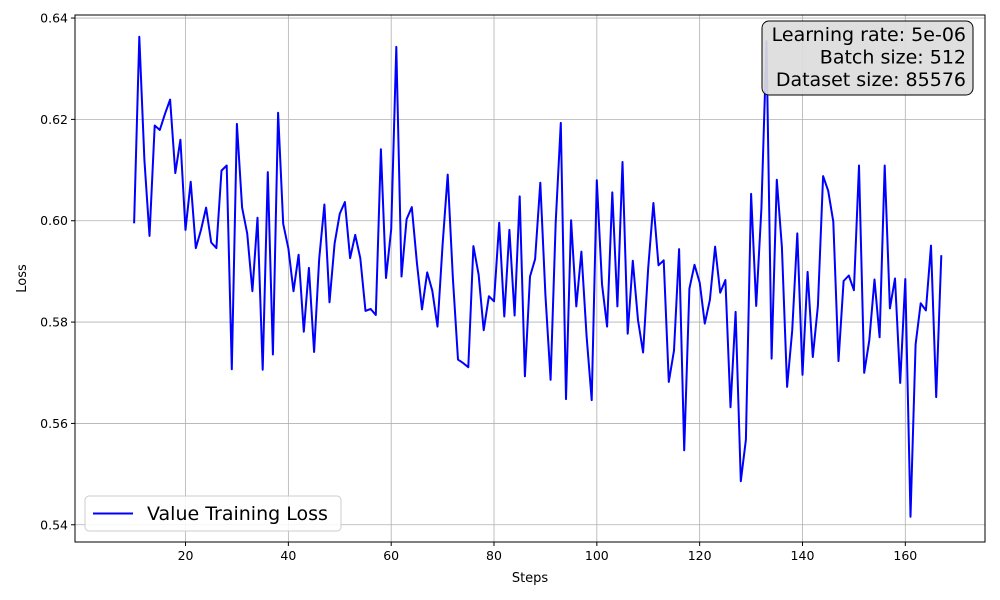  Describe the element at coordinates (288, 555) in the screenshot. I see `x-tick-label: 40` at that location.